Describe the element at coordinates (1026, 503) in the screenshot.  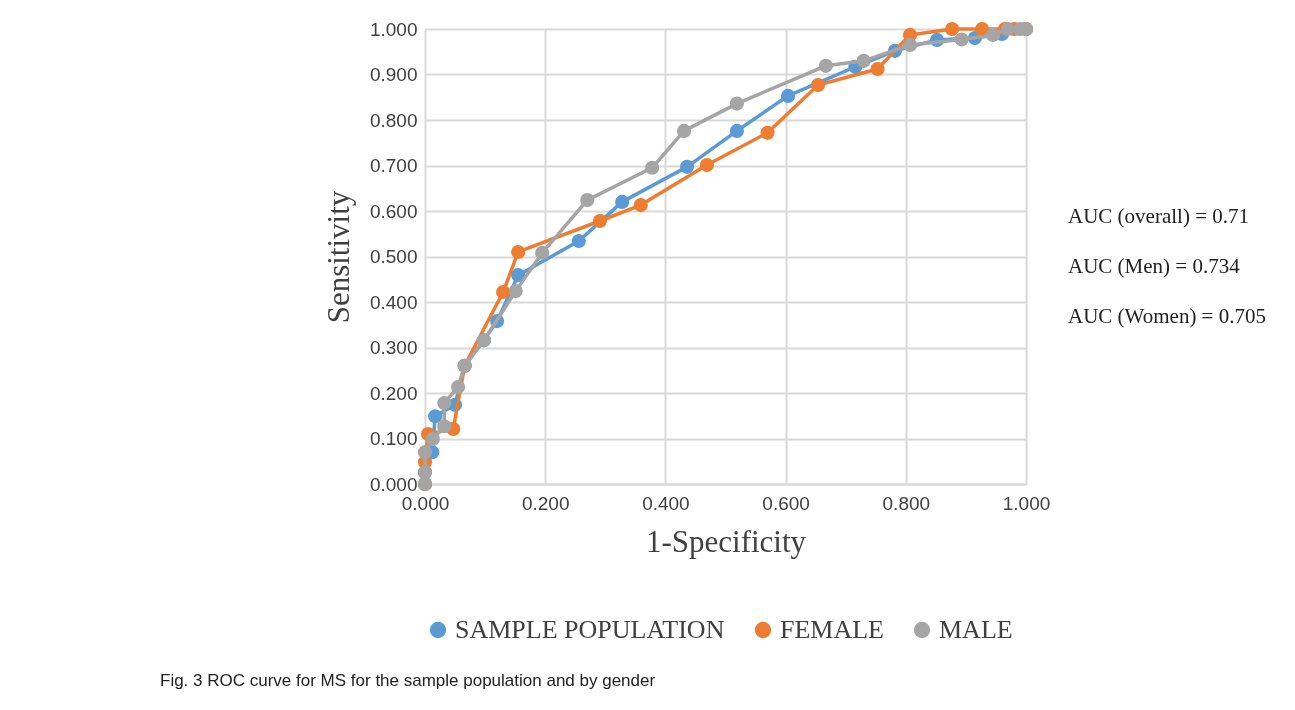
I see `x-tick-label: 1.000` at that location.